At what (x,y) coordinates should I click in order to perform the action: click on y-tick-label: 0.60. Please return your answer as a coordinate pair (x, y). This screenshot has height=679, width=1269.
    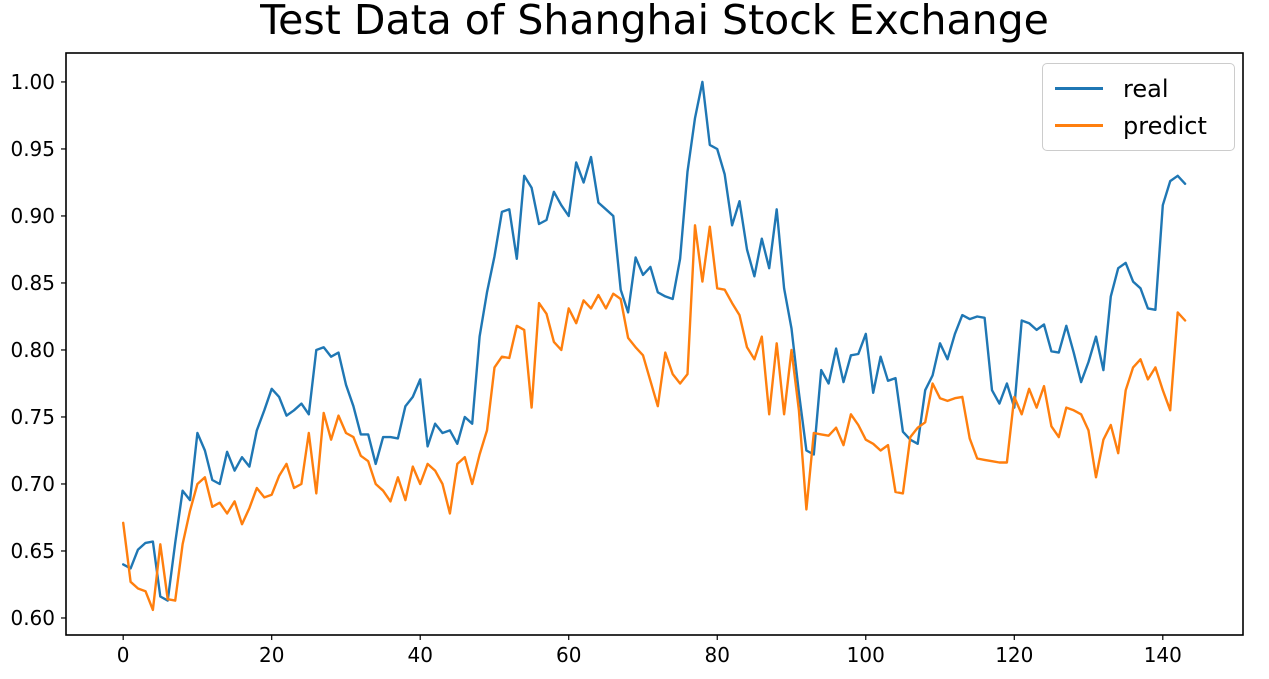
    Looking at the image, I should click on (32, 618).